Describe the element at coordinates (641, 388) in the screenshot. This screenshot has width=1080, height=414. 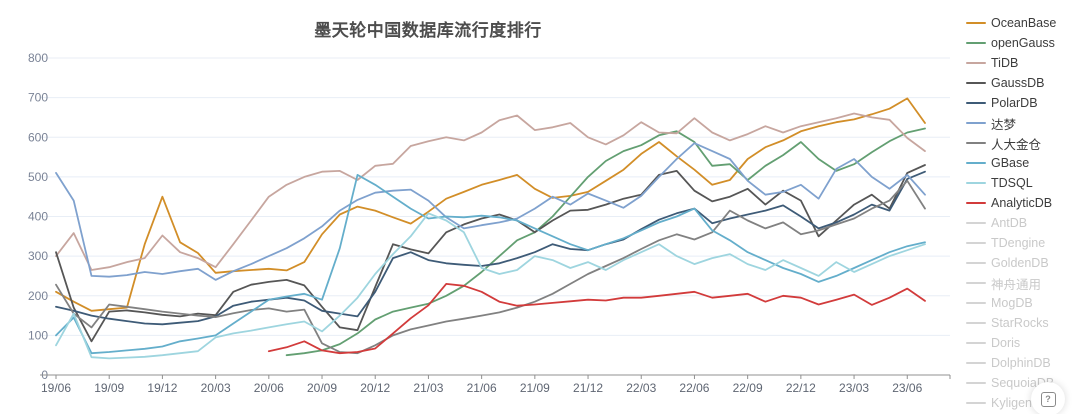
I see `x-axis-label: 22/03` at that location.